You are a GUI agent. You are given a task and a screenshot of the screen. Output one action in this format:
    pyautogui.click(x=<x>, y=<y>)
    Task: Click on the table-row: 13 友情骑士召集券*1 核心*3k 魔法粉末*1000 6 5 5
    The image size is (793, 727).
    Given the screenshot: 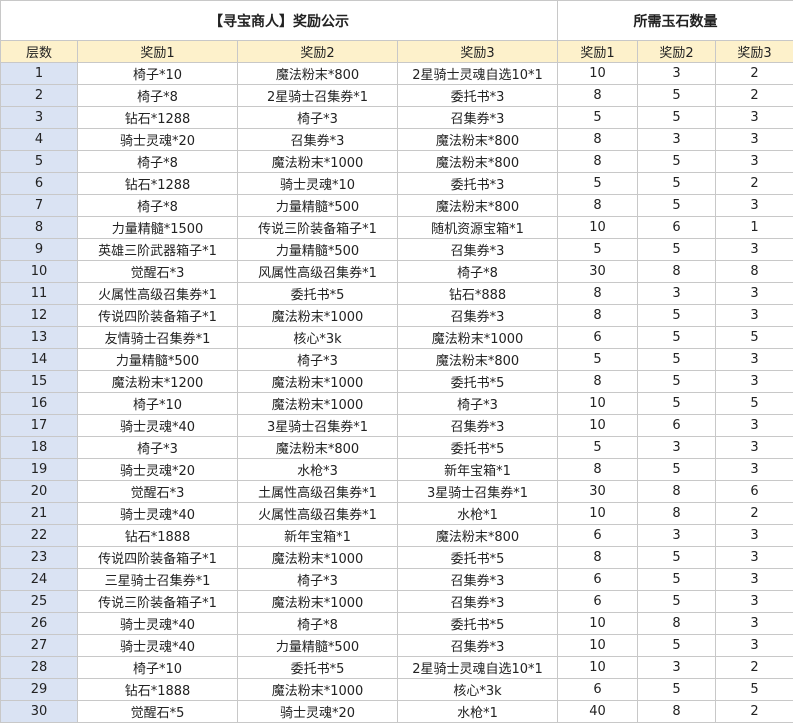 What is the action you would take?
    pyautogui.click(x=396, y=337)
    